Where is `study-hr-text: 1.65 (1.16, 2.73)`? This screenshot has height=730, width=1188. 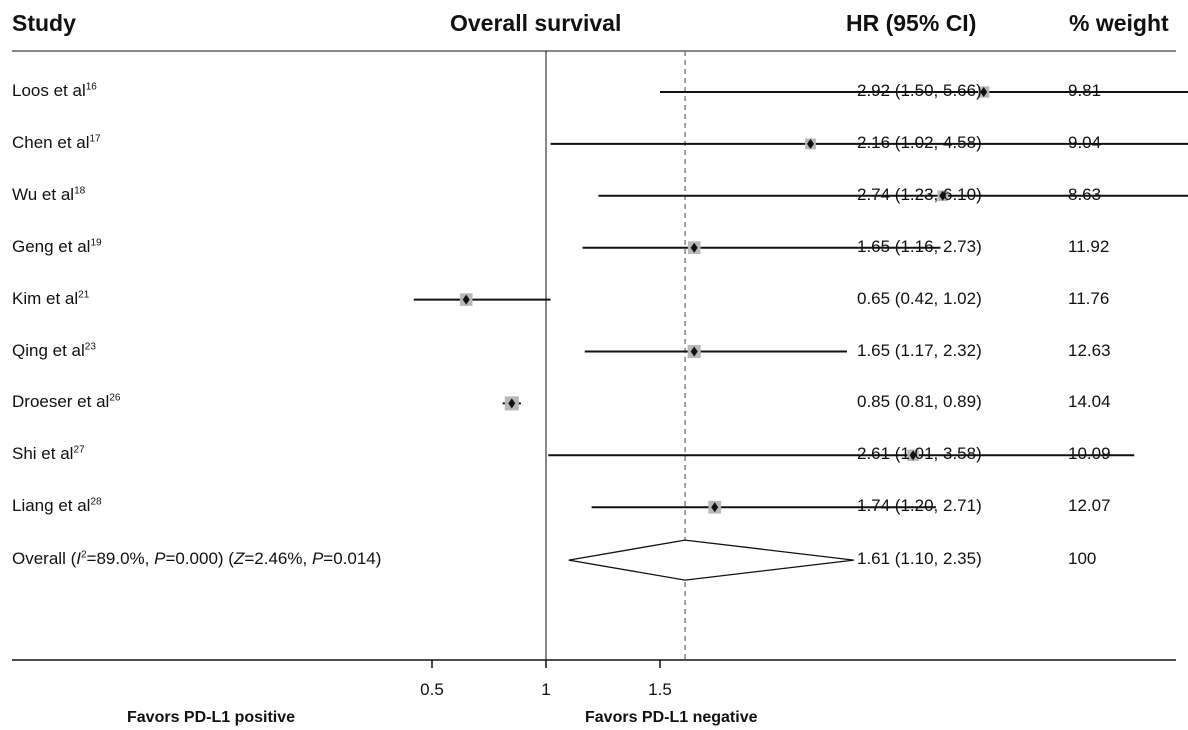
study-hr-text: 1.65 (1.16, 2.73) is located at coordinates (919, 246).